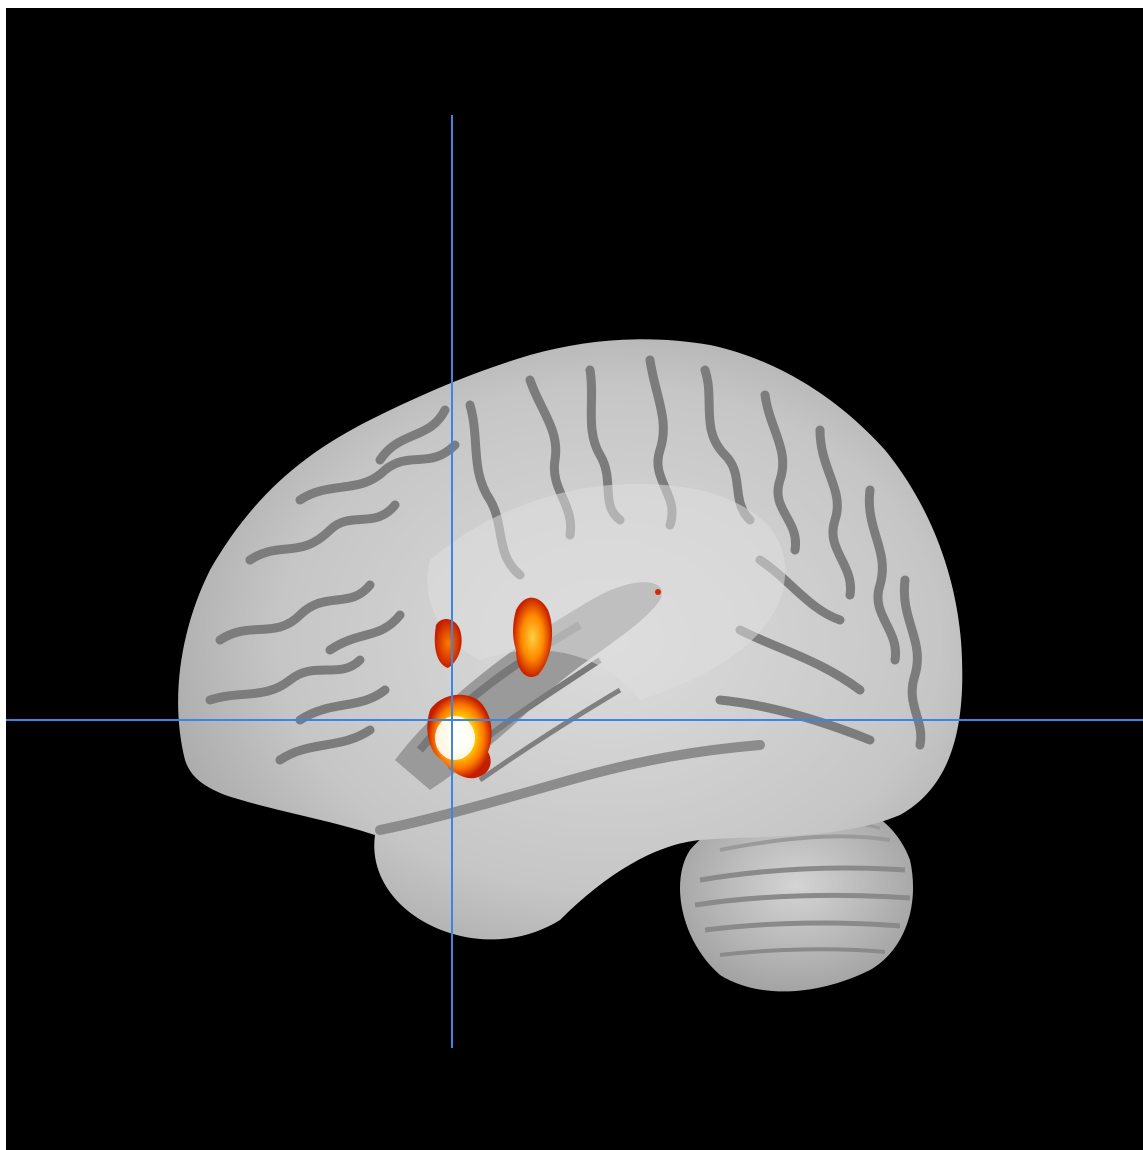 The height and width of the screenshot is (1150, 1143). I want to click on activation-overlay, so click(544, 684).